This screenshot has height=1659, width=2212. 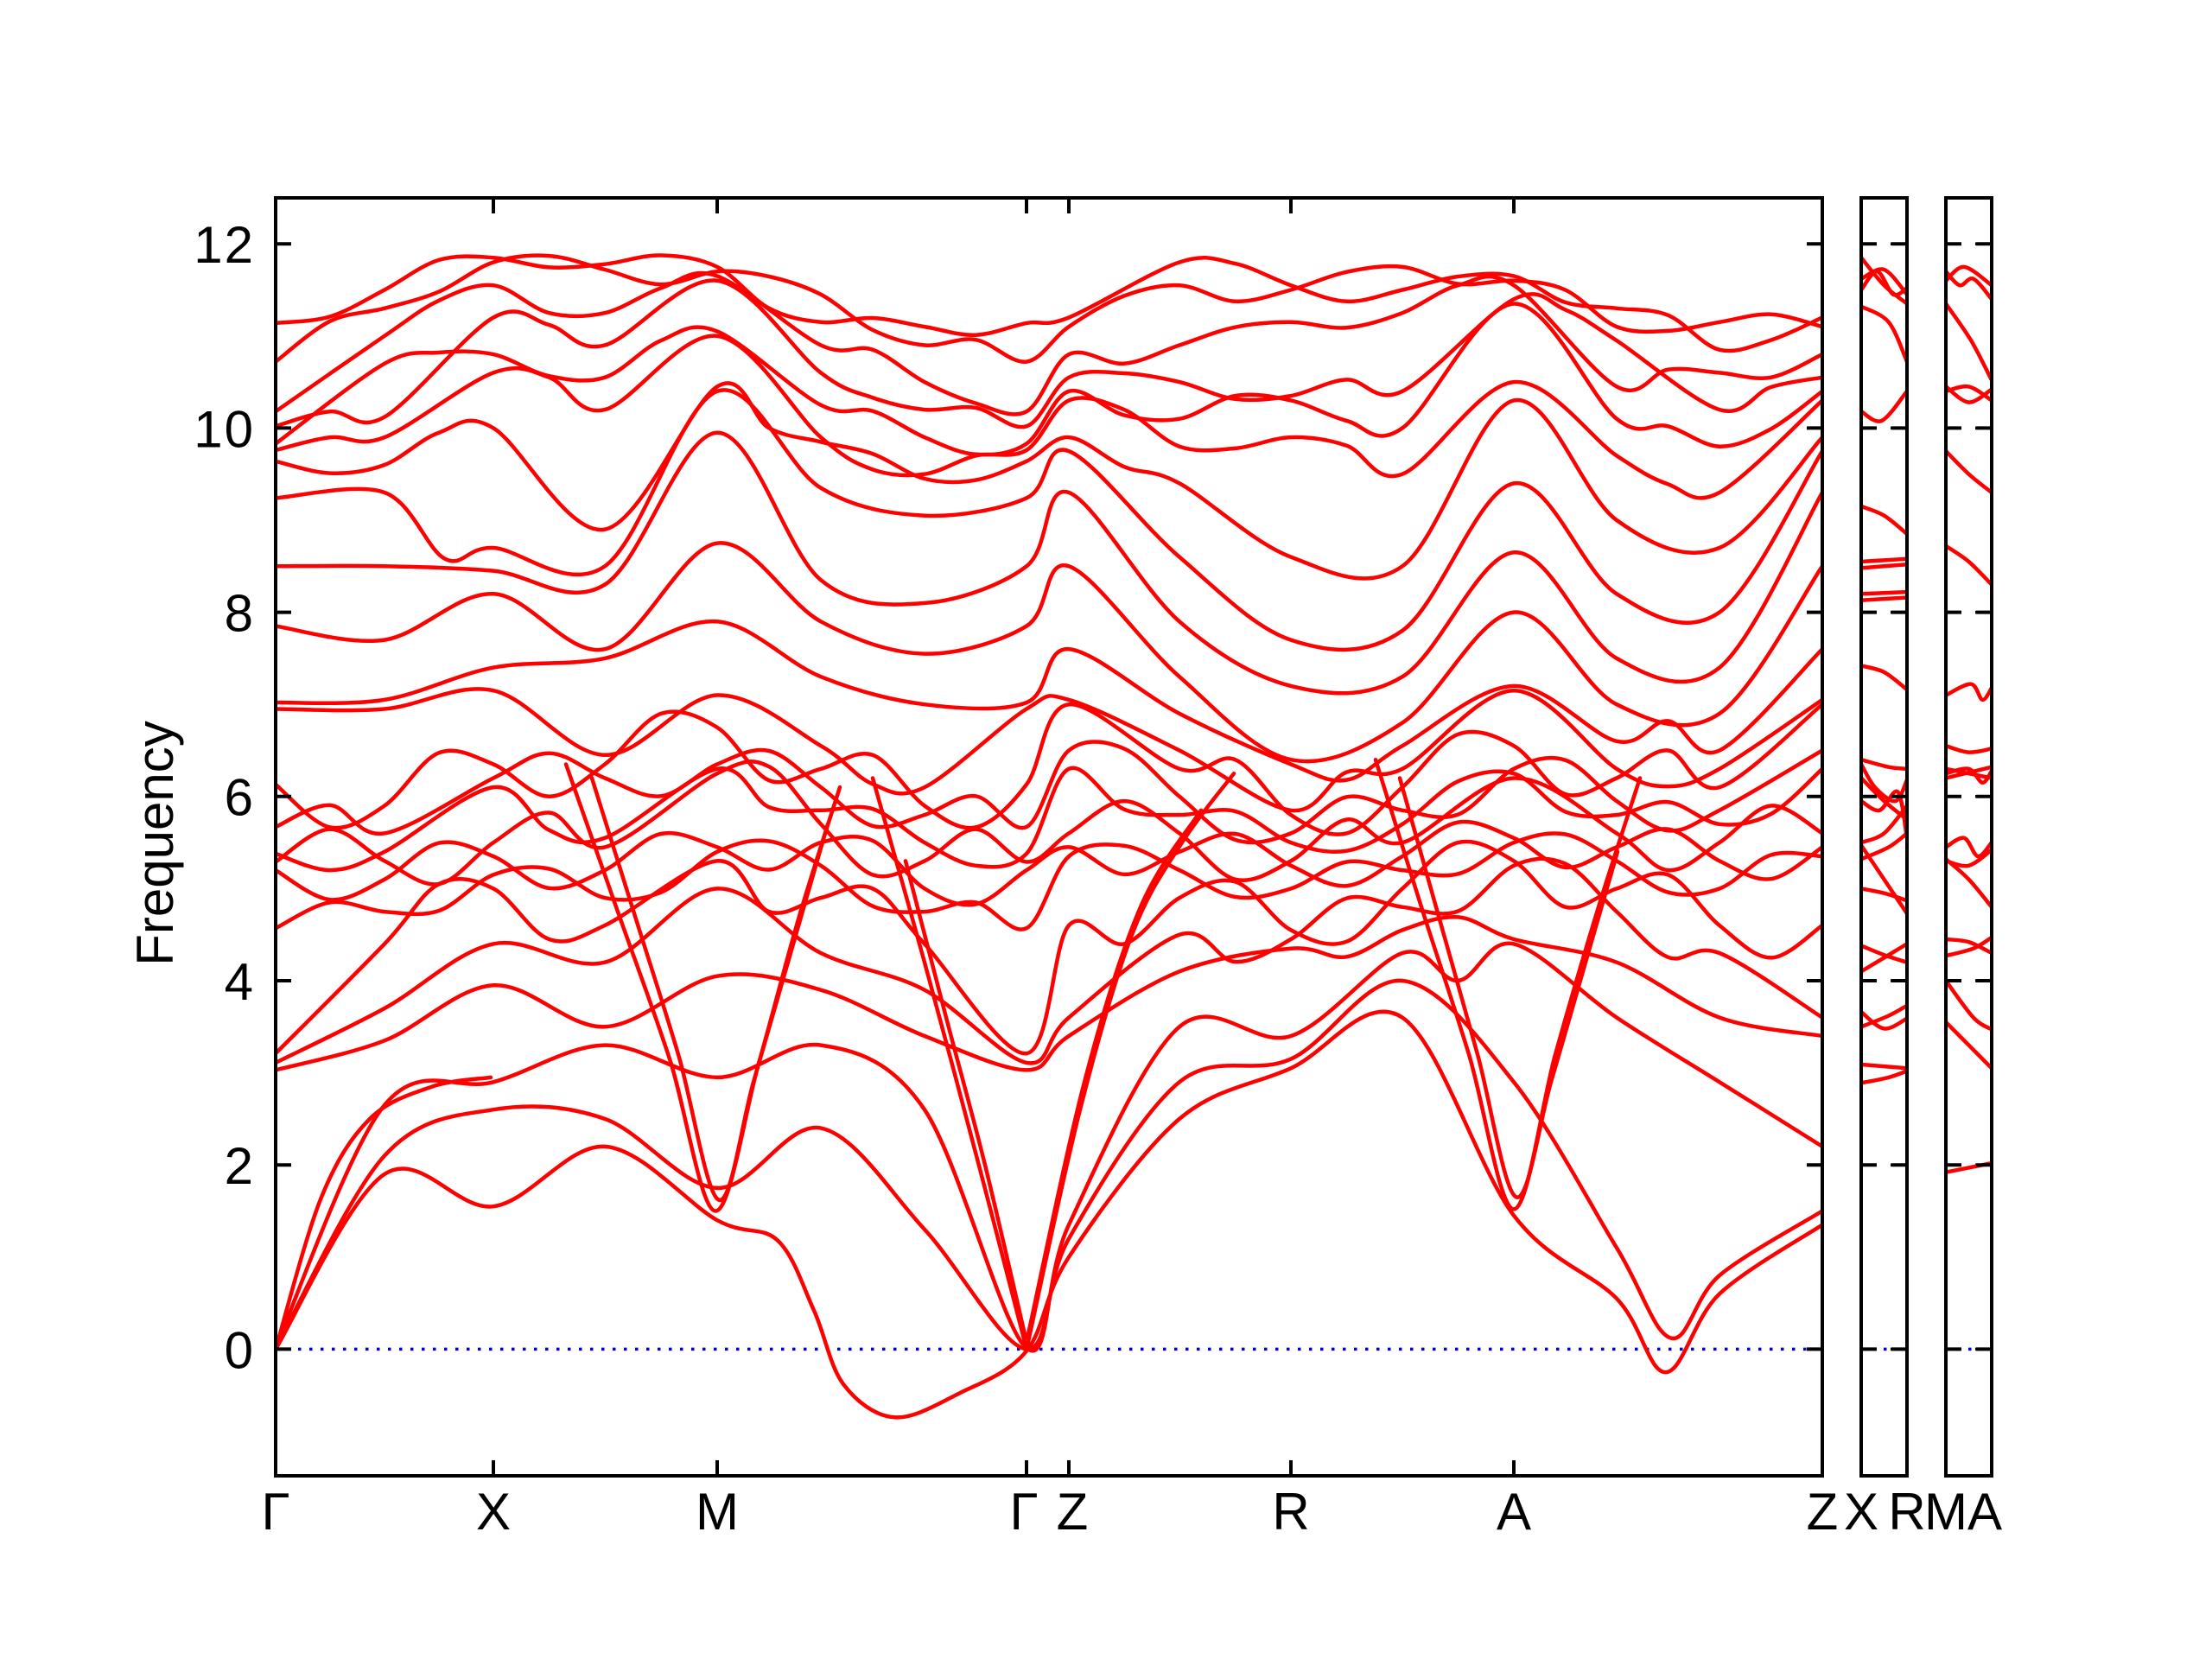 I want to click on svg-text: 4, so click(x=240, y=982).